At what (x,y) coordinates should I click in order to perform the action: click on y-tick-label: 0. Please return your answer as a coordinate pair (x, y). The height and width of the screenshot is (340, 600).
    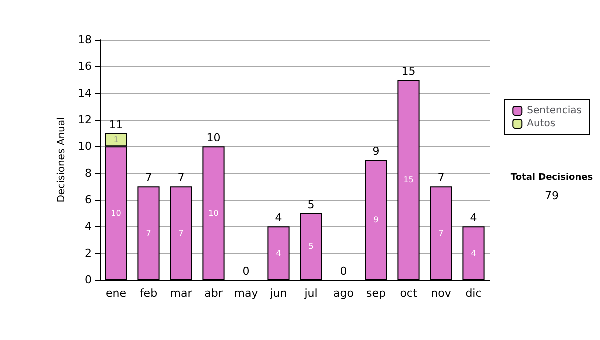
    Looking at the image, I should click on (88, 280).